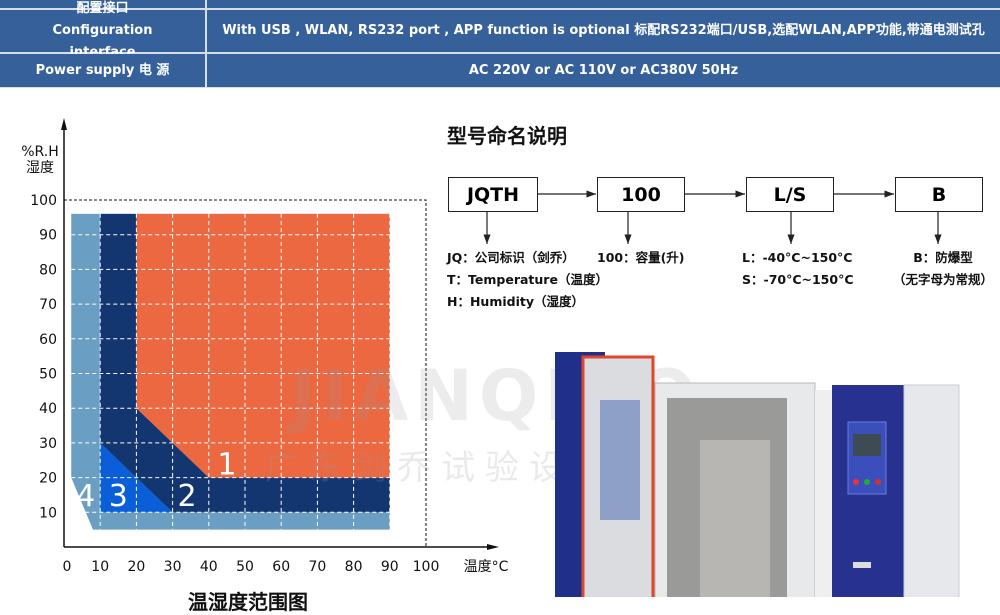 The height and width of the screenshot is (615, 1000). I want to click on box-jqth: JQTH, so click(493, 194).